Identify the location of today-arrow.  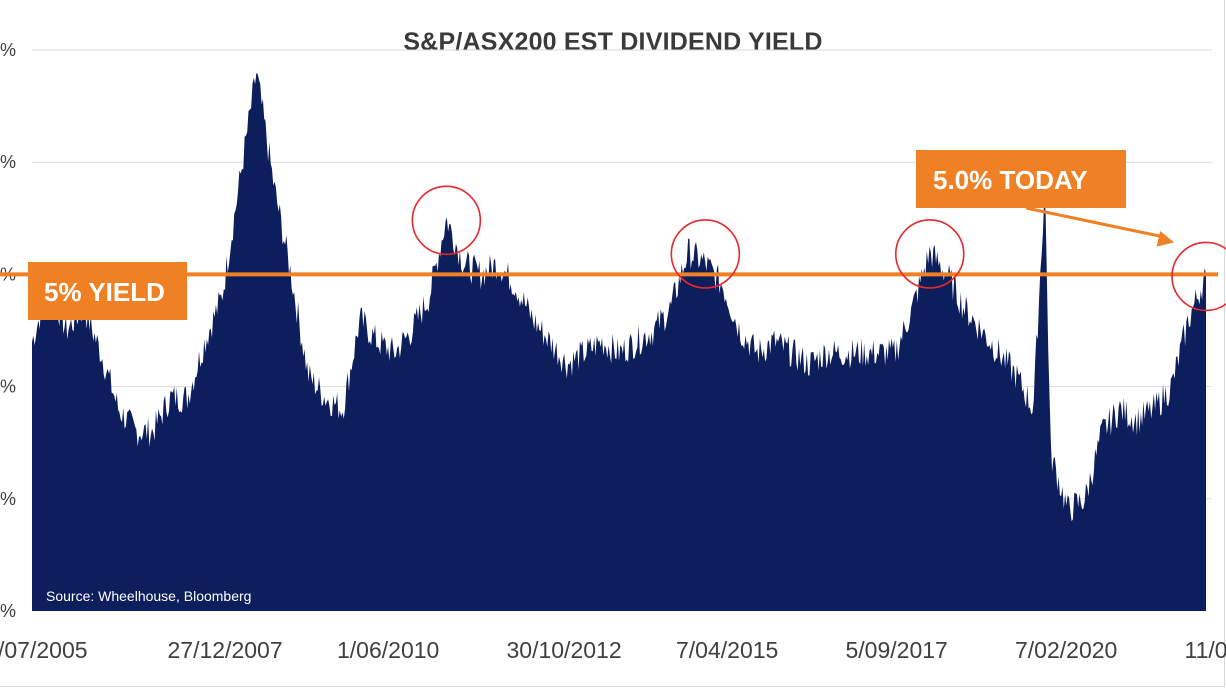
(1096, 222).